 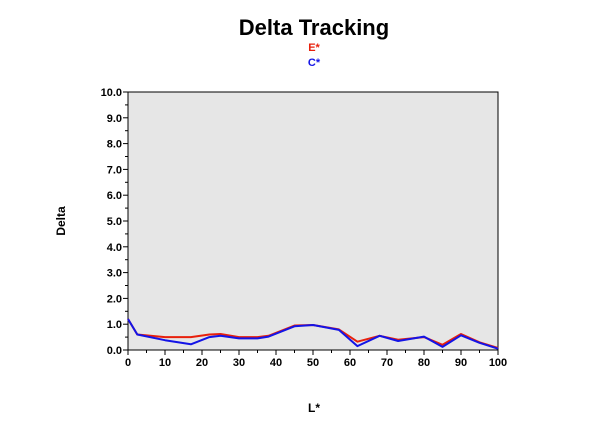 What do you see at coordinates (498, 363) in the screenshot?
I see `x-tick-label: 100` at bounding box center [498, 363].